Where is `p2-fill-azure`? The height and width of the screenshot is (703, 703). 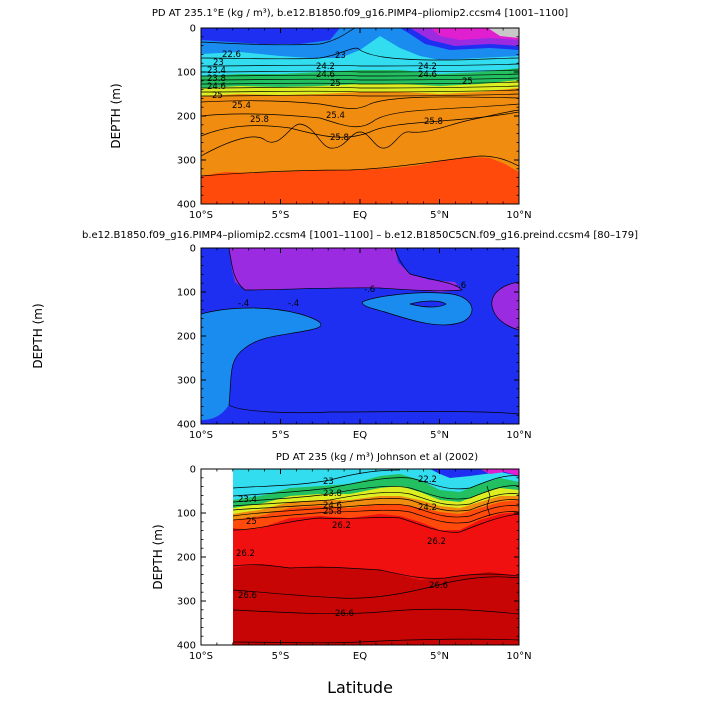
p2-fill-azure is located at coordinates (261, 364).